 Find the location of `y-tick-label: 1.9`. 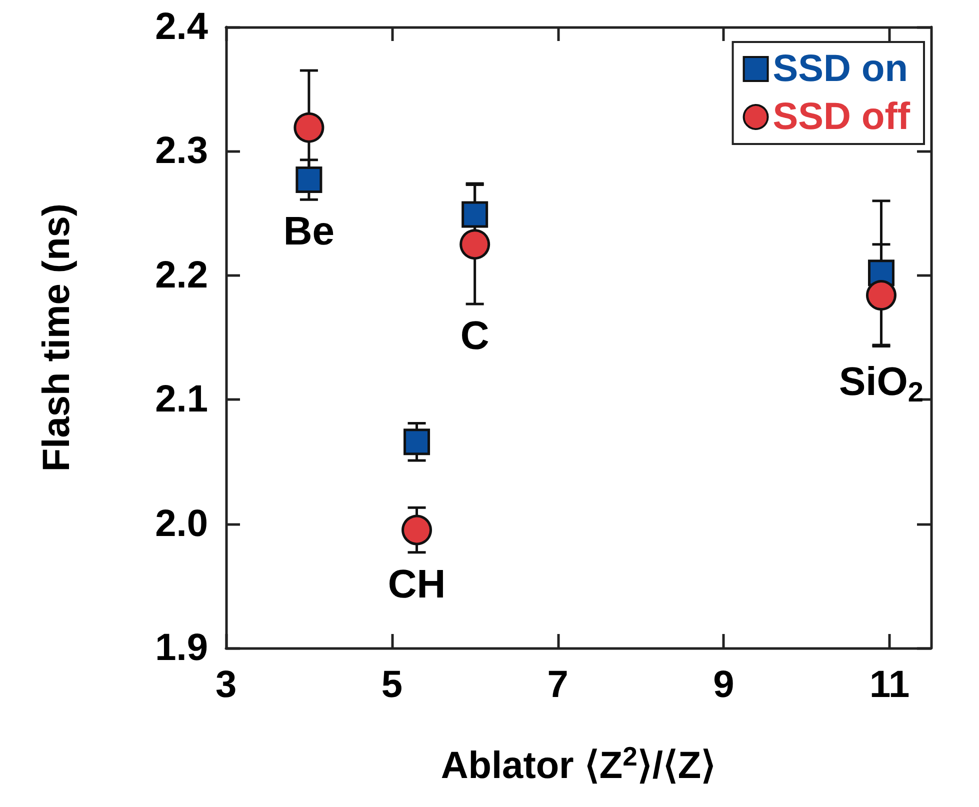

y-tick-label: 1.9 is located at coordinates (181, 648).